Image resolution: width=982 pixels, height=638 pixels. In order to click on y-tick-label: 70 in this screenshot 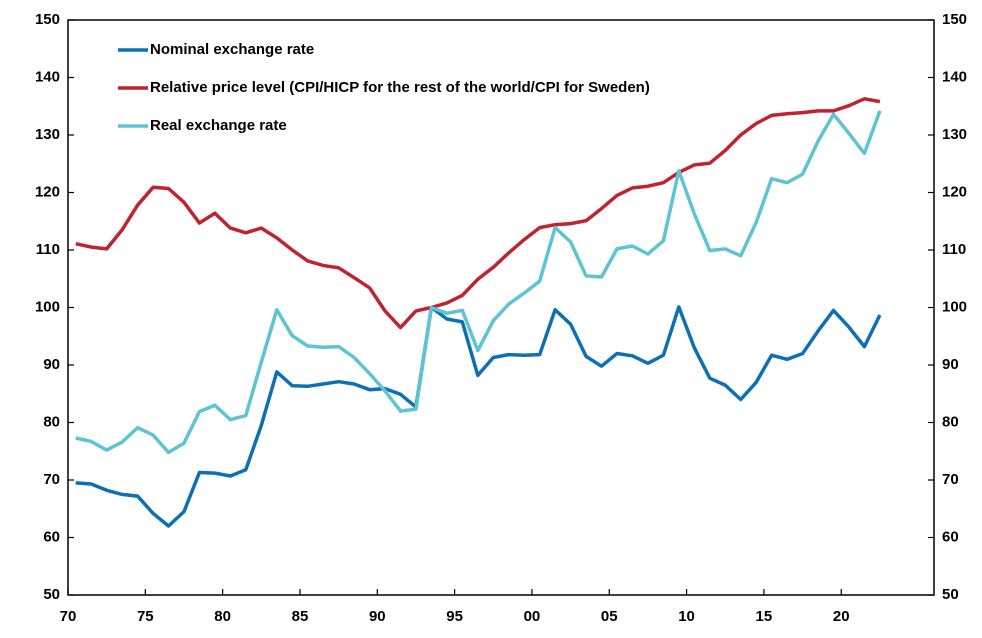, I will do `click(51, 479)`.